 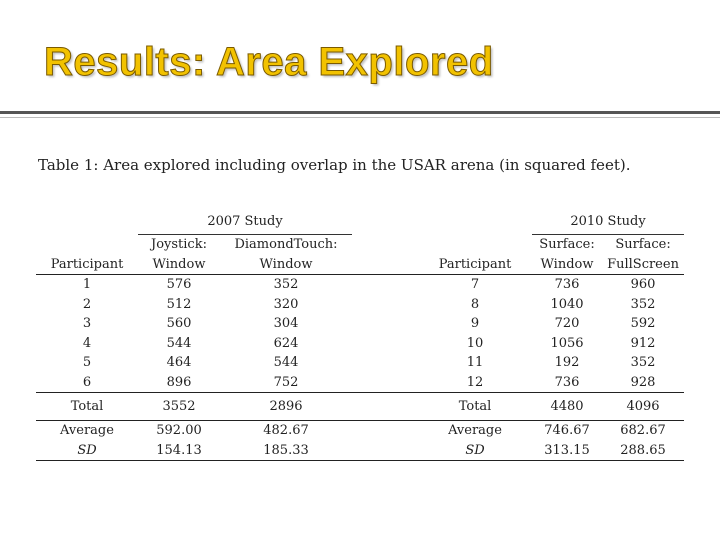 What do you see at coordinates (360, 450) in the screenshot?
I see `sd-row: SD 154.13 185.33 SD 313.15 288.65` at bounding box center [360, 450].